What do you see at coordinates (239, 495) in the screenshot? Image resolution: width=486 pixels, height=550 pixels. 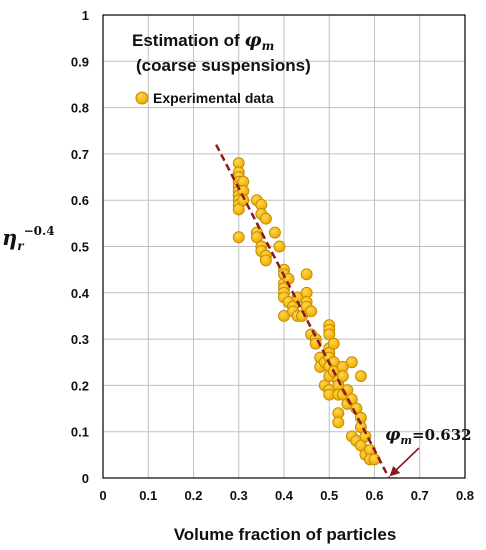 I see `x-tick-label: 0.3` at bounding box center [239, 495].